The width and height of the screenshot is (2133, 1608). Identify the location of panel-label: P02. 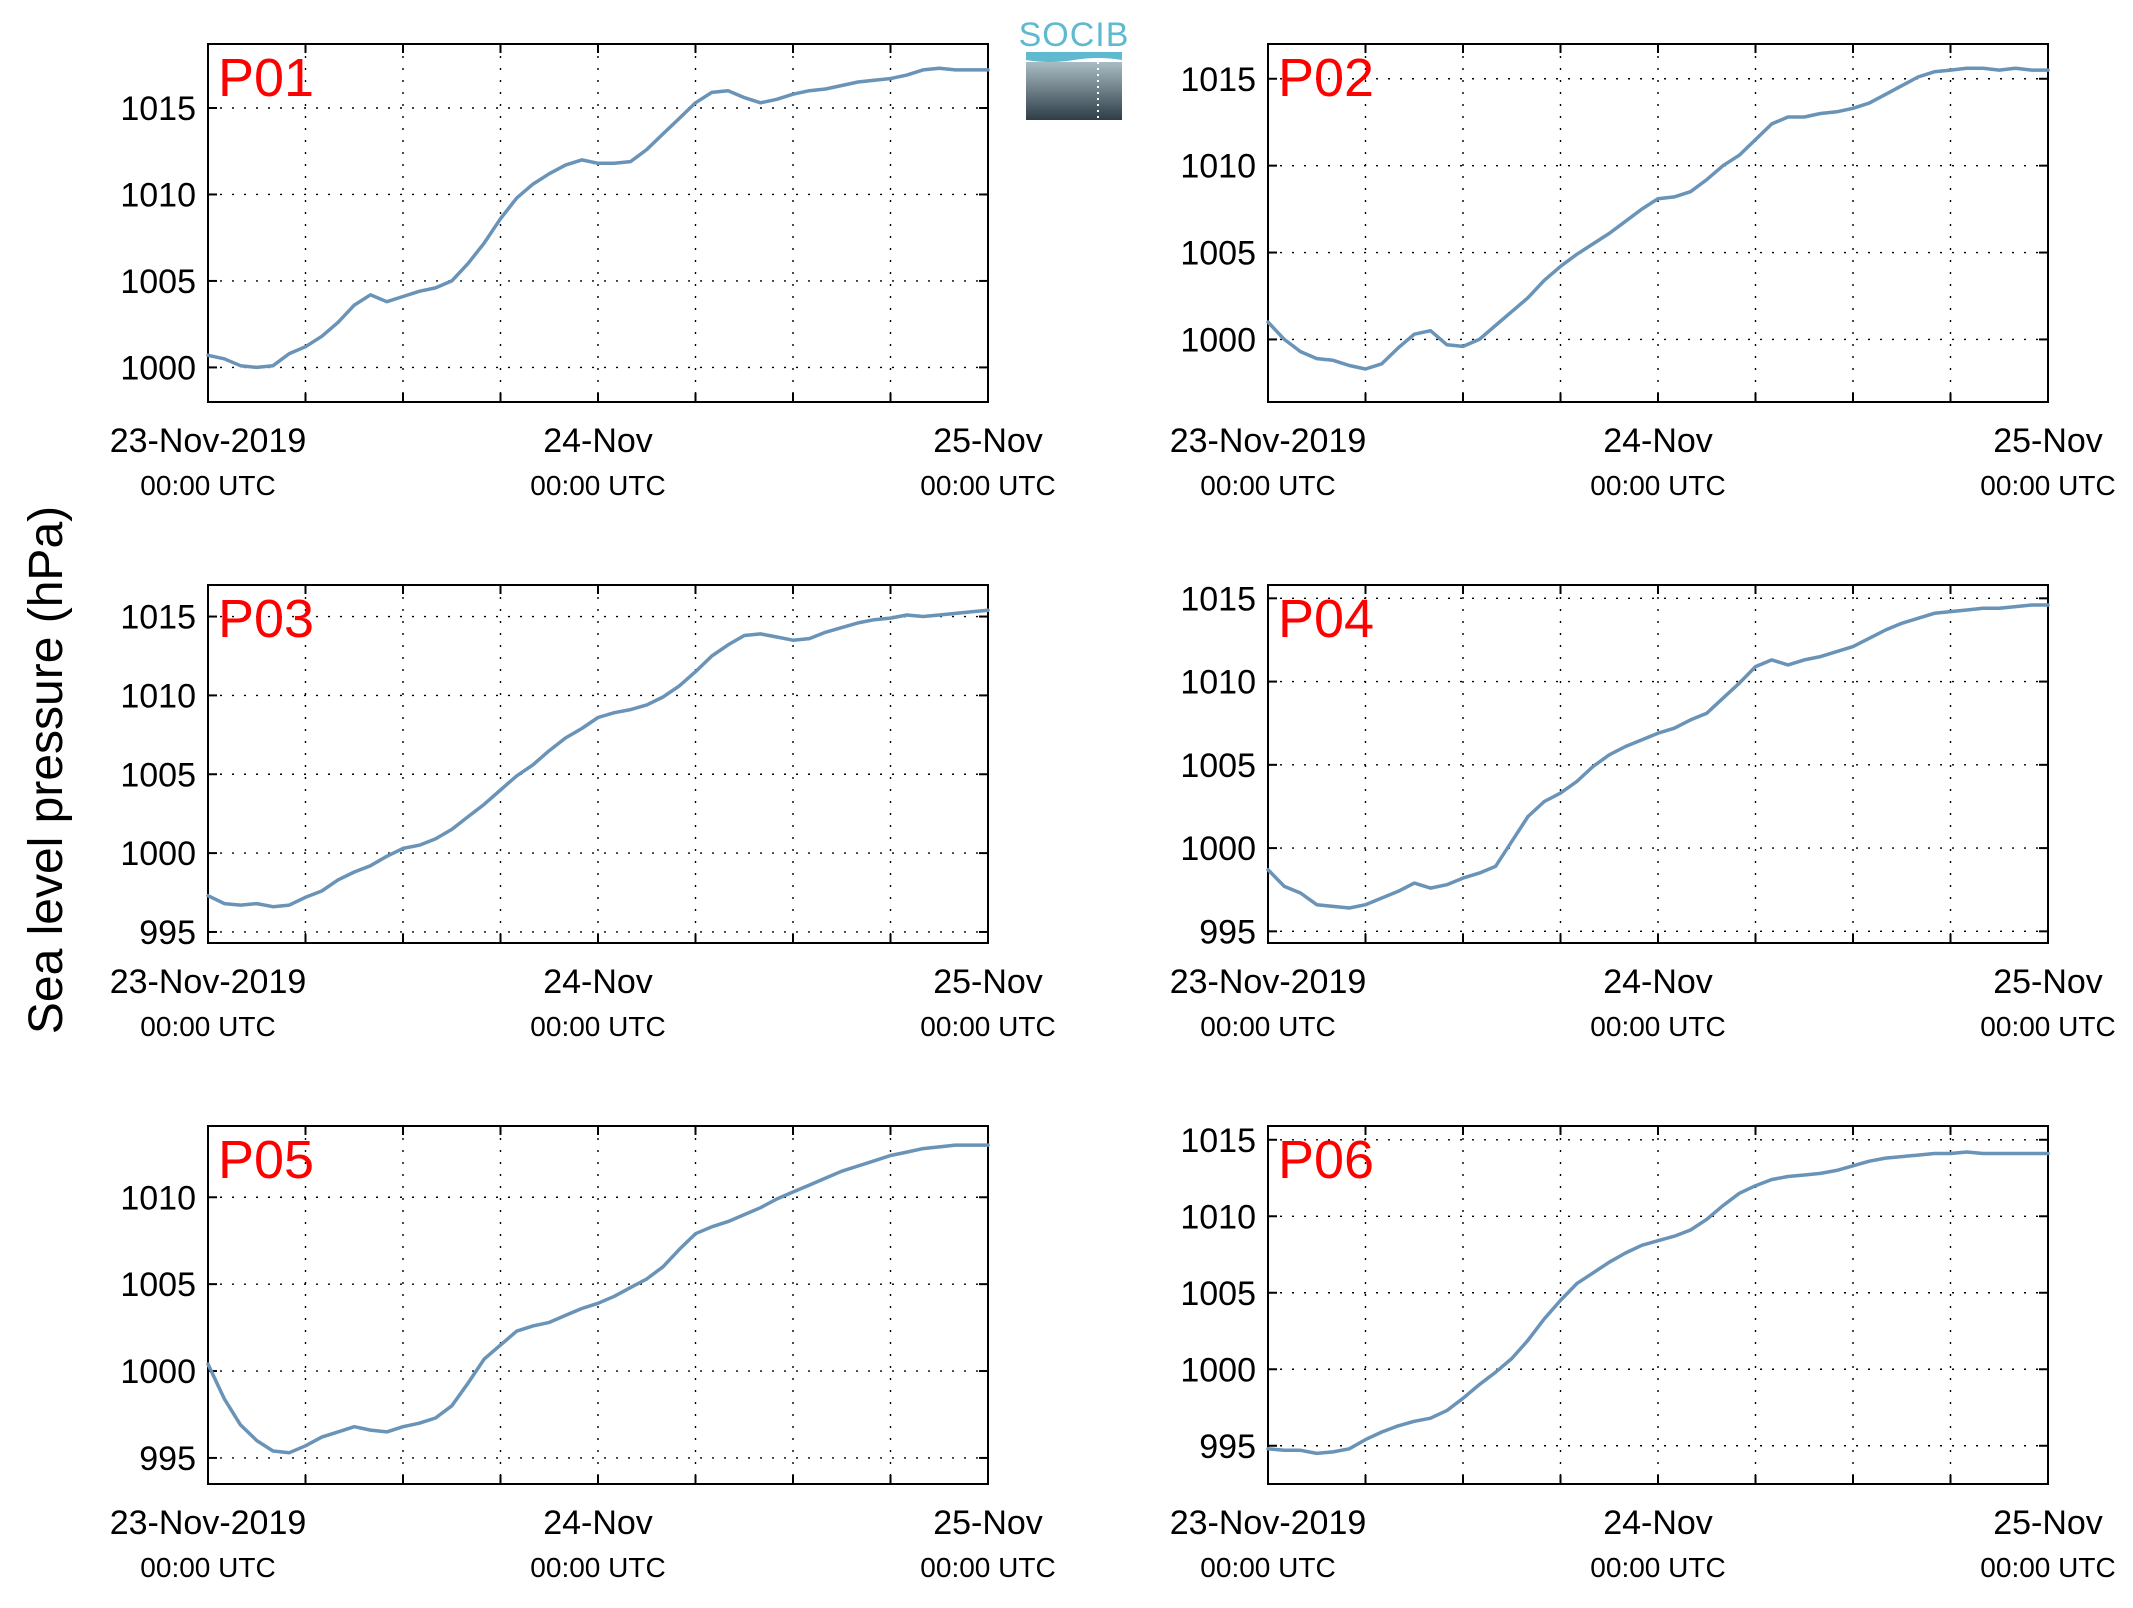
(1326, 78).